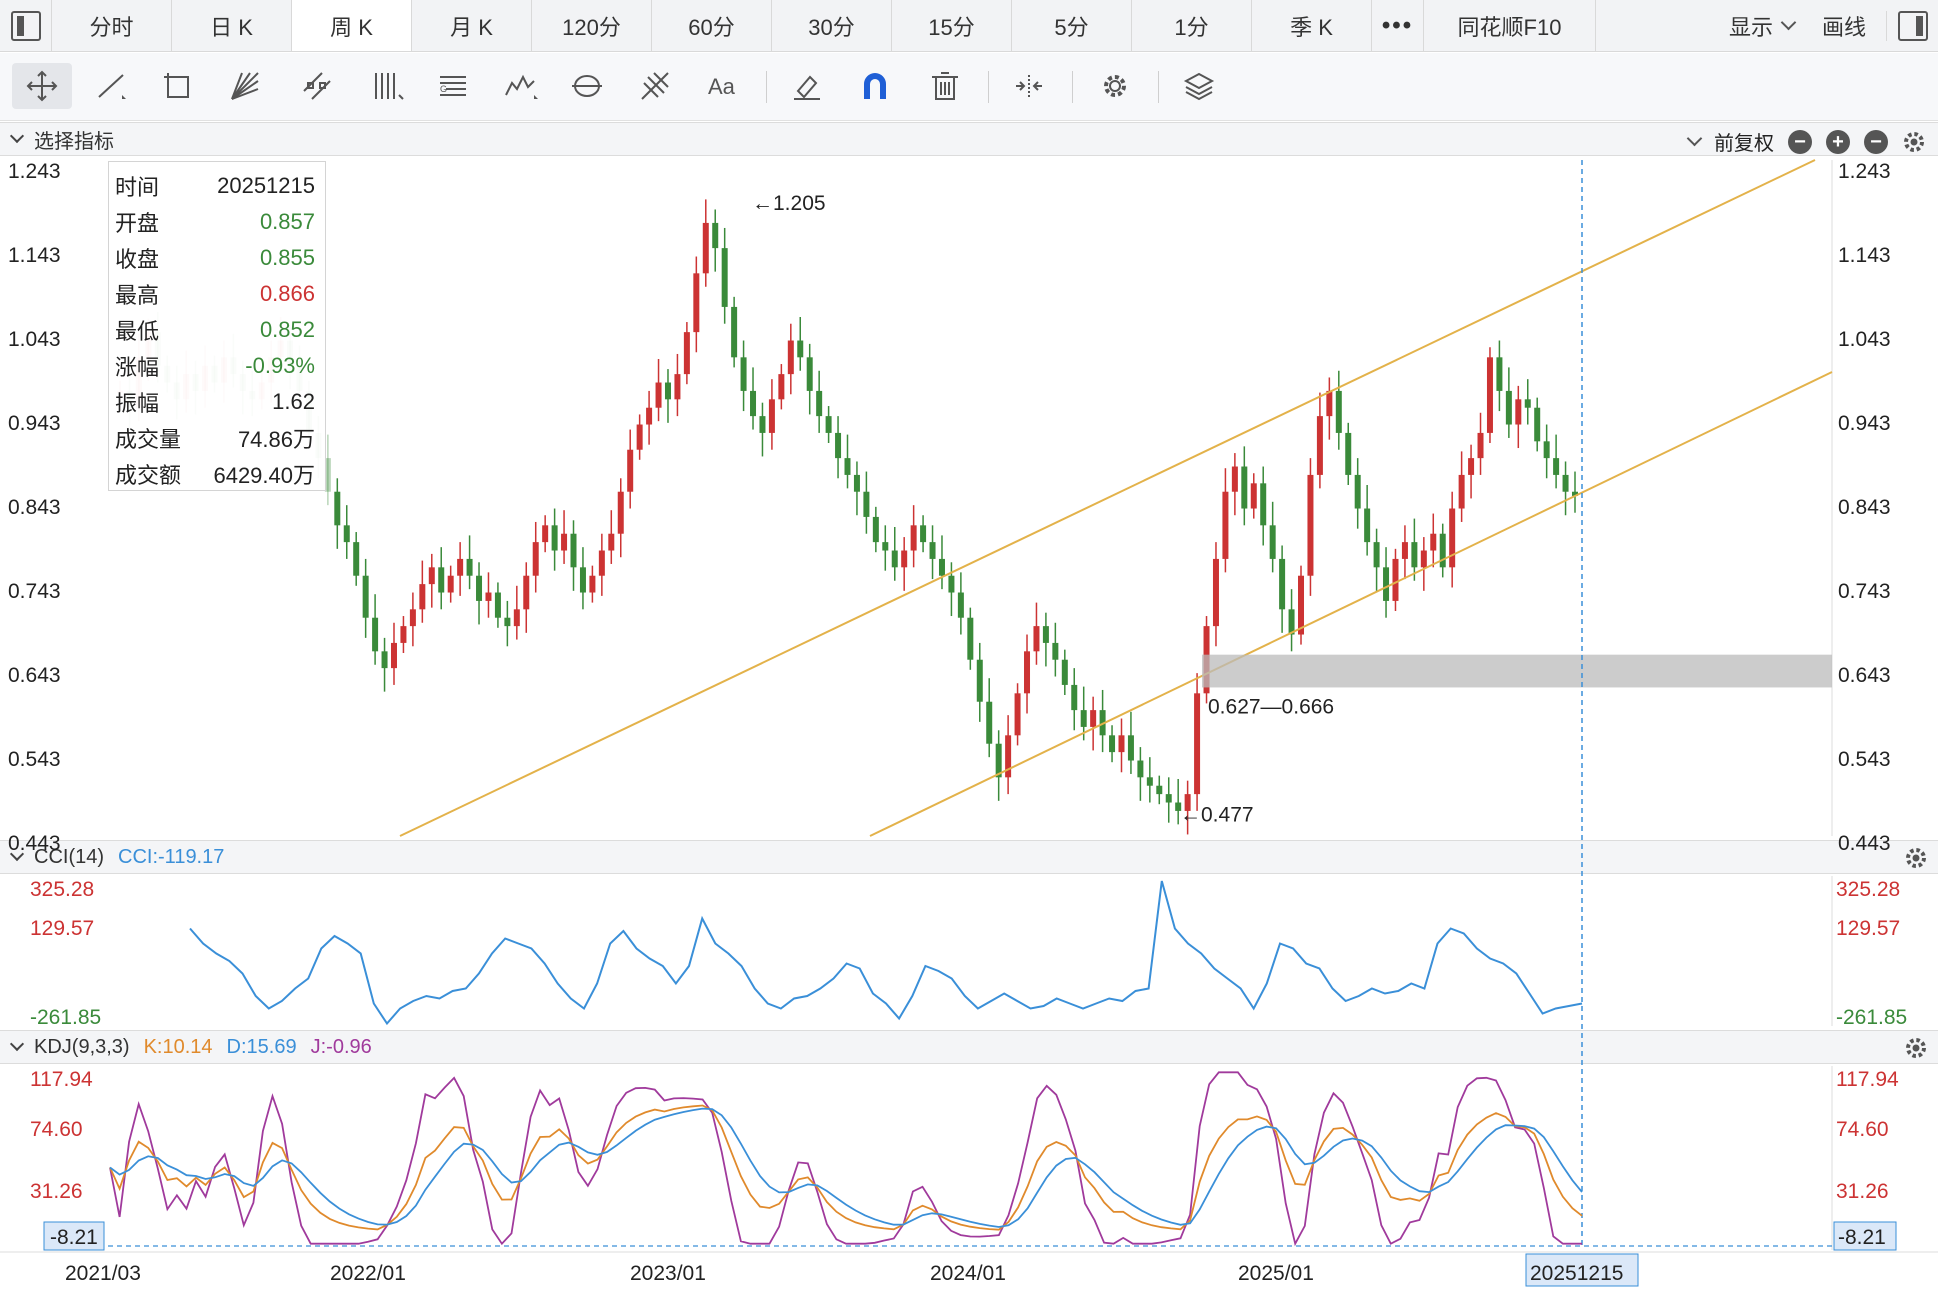 This screenshot has width=1938, height=1298. Describe the element at coordinates (61, 1079) in the screenshot. I see `kdj-axis-label-left: 117.94` at that location.